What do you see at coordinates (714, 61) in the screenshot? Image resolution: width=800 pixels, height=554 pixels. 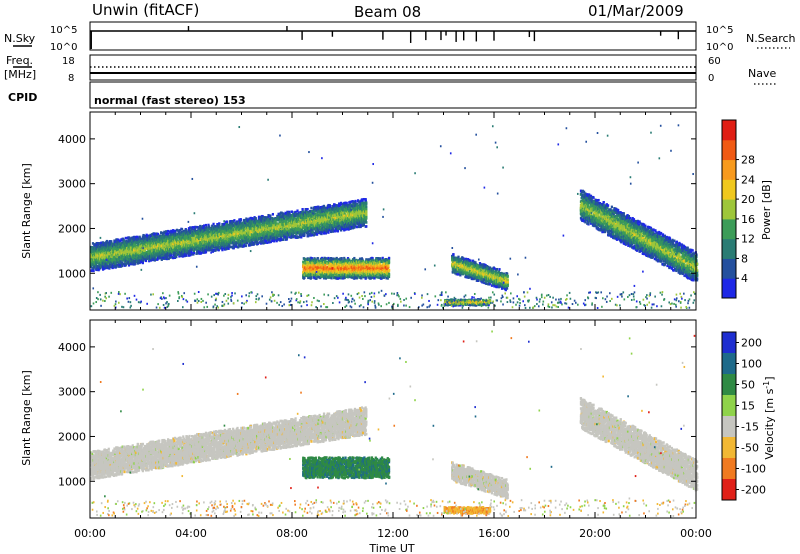 I see `freq-right-tick-top: 60` at bounding box center [714, 61].